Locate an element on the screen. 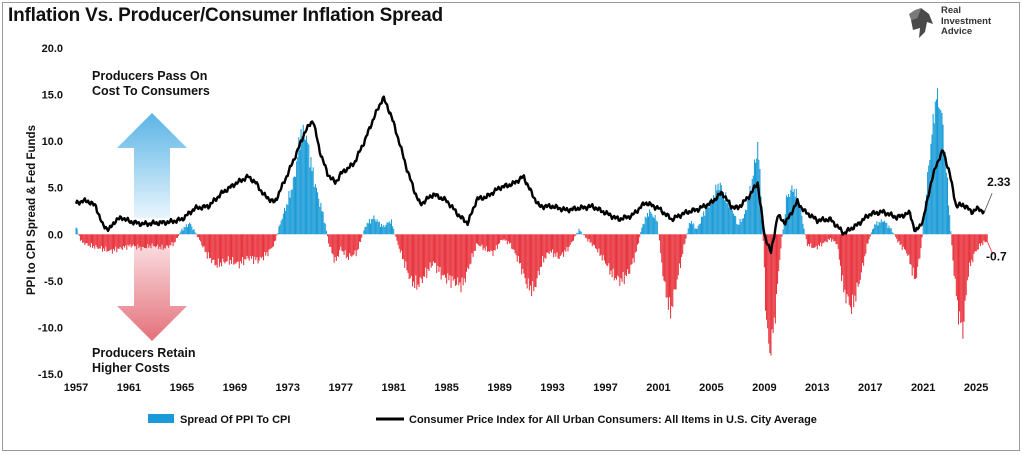  annotation-top-line-2: Cost To Consumers is located at coordinates (151, 91).